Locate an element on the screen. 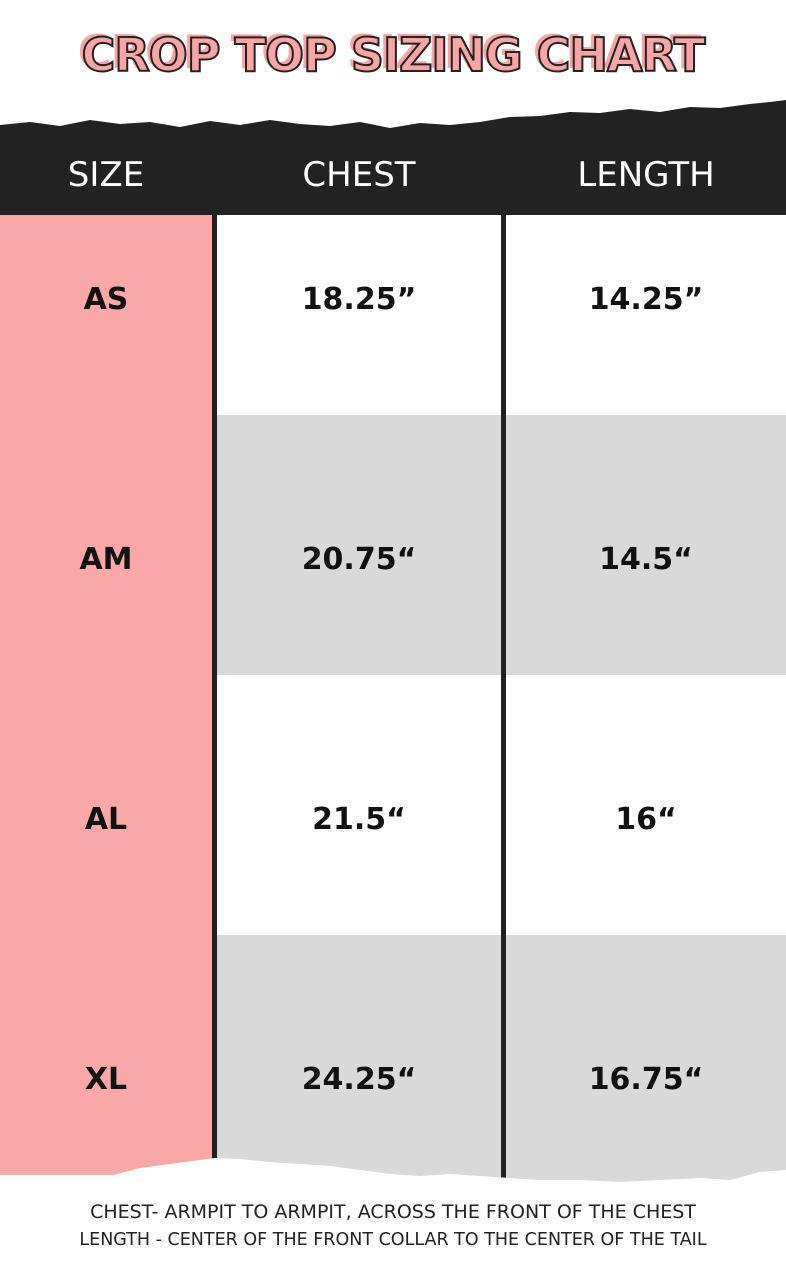  header-length: LENGTH is located at coordinates (646, 175).